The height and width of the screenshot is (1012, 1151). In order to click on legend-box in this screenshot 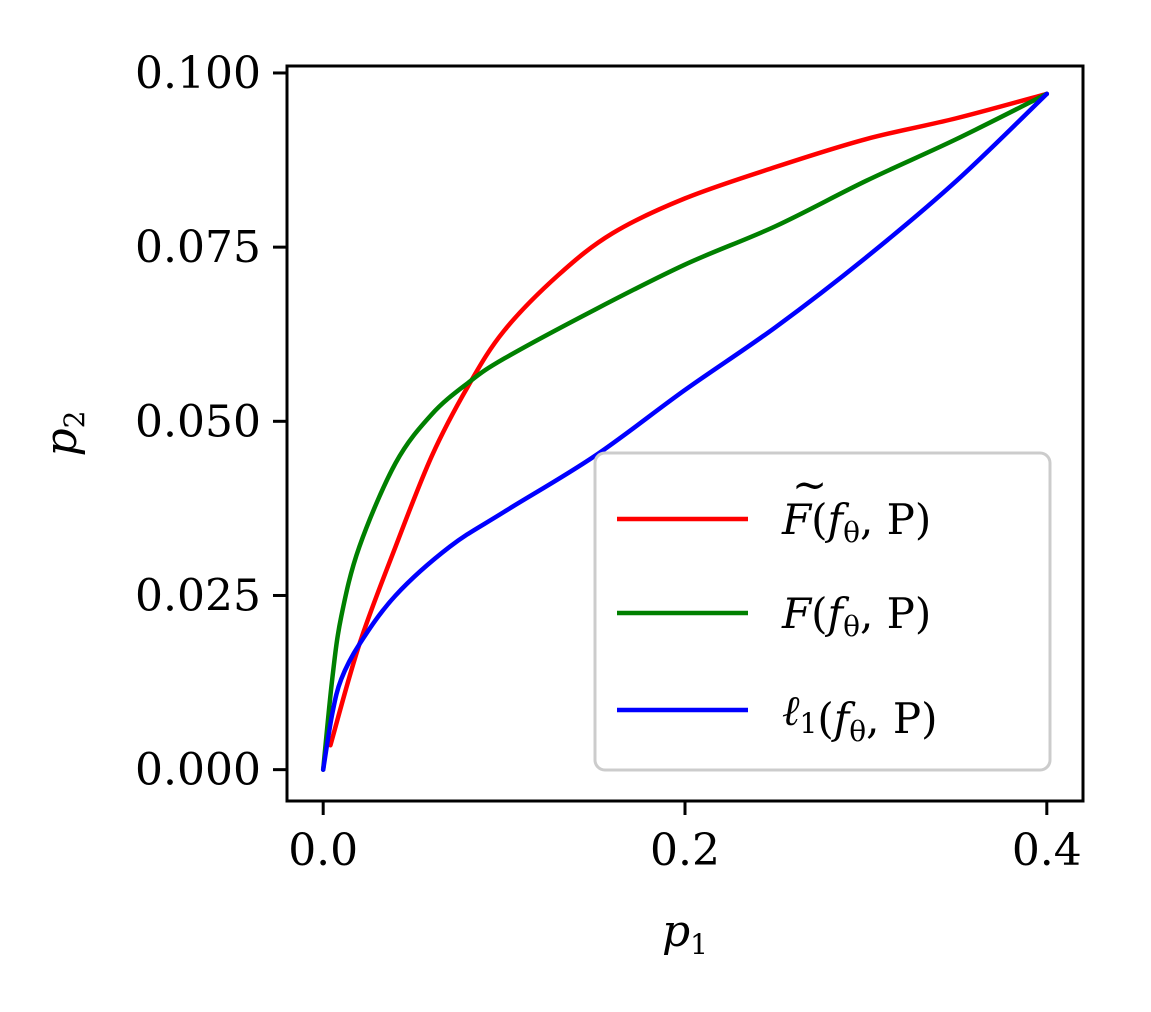, I will do `click(822, 611)`.